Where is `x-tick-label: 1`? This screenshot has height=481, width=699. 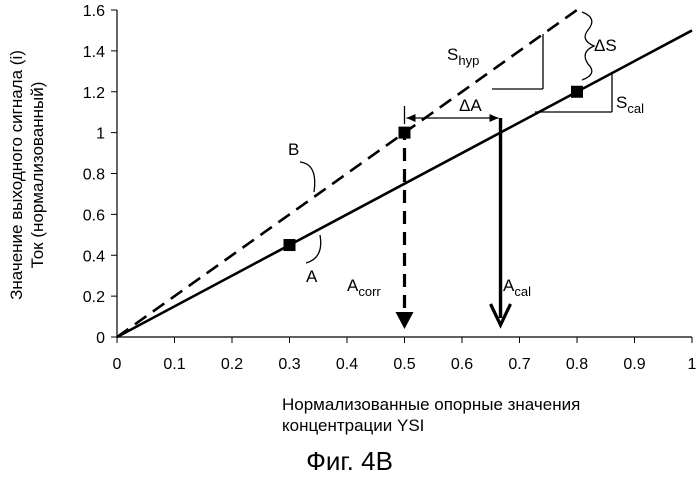
x-tick-label: 1 is located at coordinates (692, 364).